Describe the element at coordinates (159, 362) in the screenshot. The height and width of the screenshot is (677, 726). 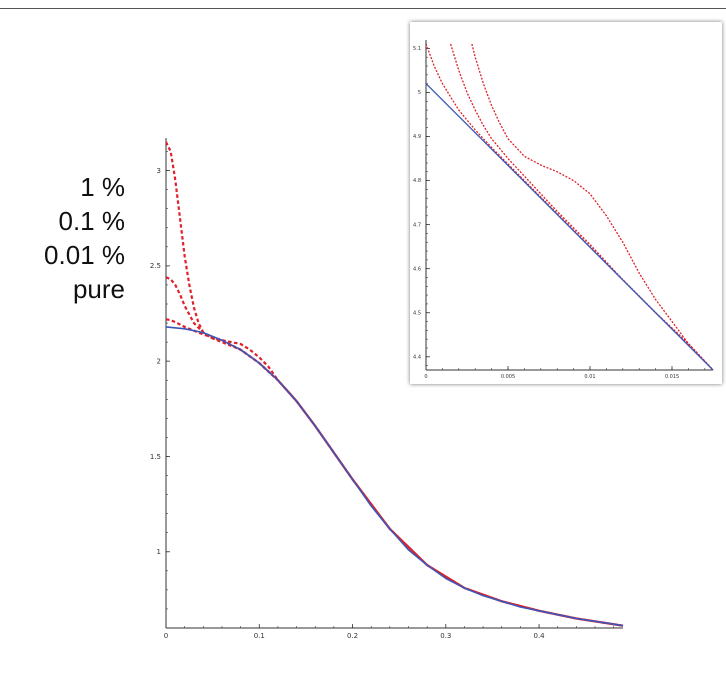
I see `main-y-tick-label: 2` at that location.